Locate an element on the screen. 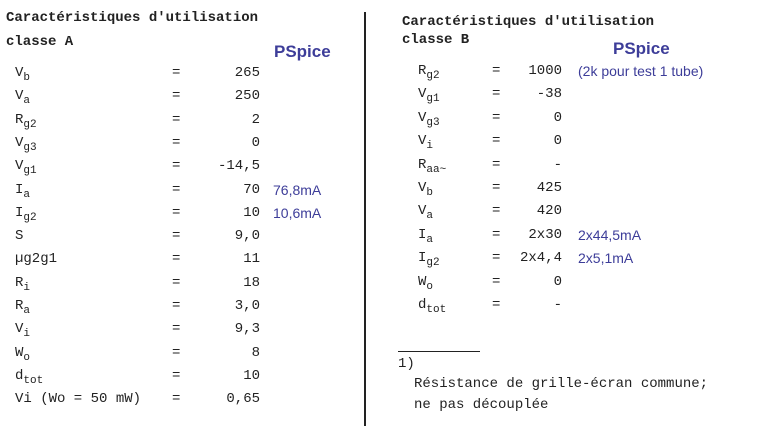 This screenshot has height=433, width=757. subtitle: classe A is located at coordinates (40, 42).